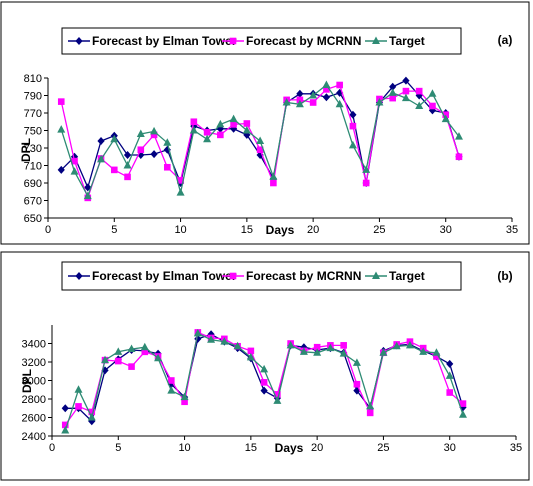 The image size is (533, 486). What do you see at coordinates (512, 230) in the screenshot?
I see `x-tick-label: 35` at bounding box center [512, 230].